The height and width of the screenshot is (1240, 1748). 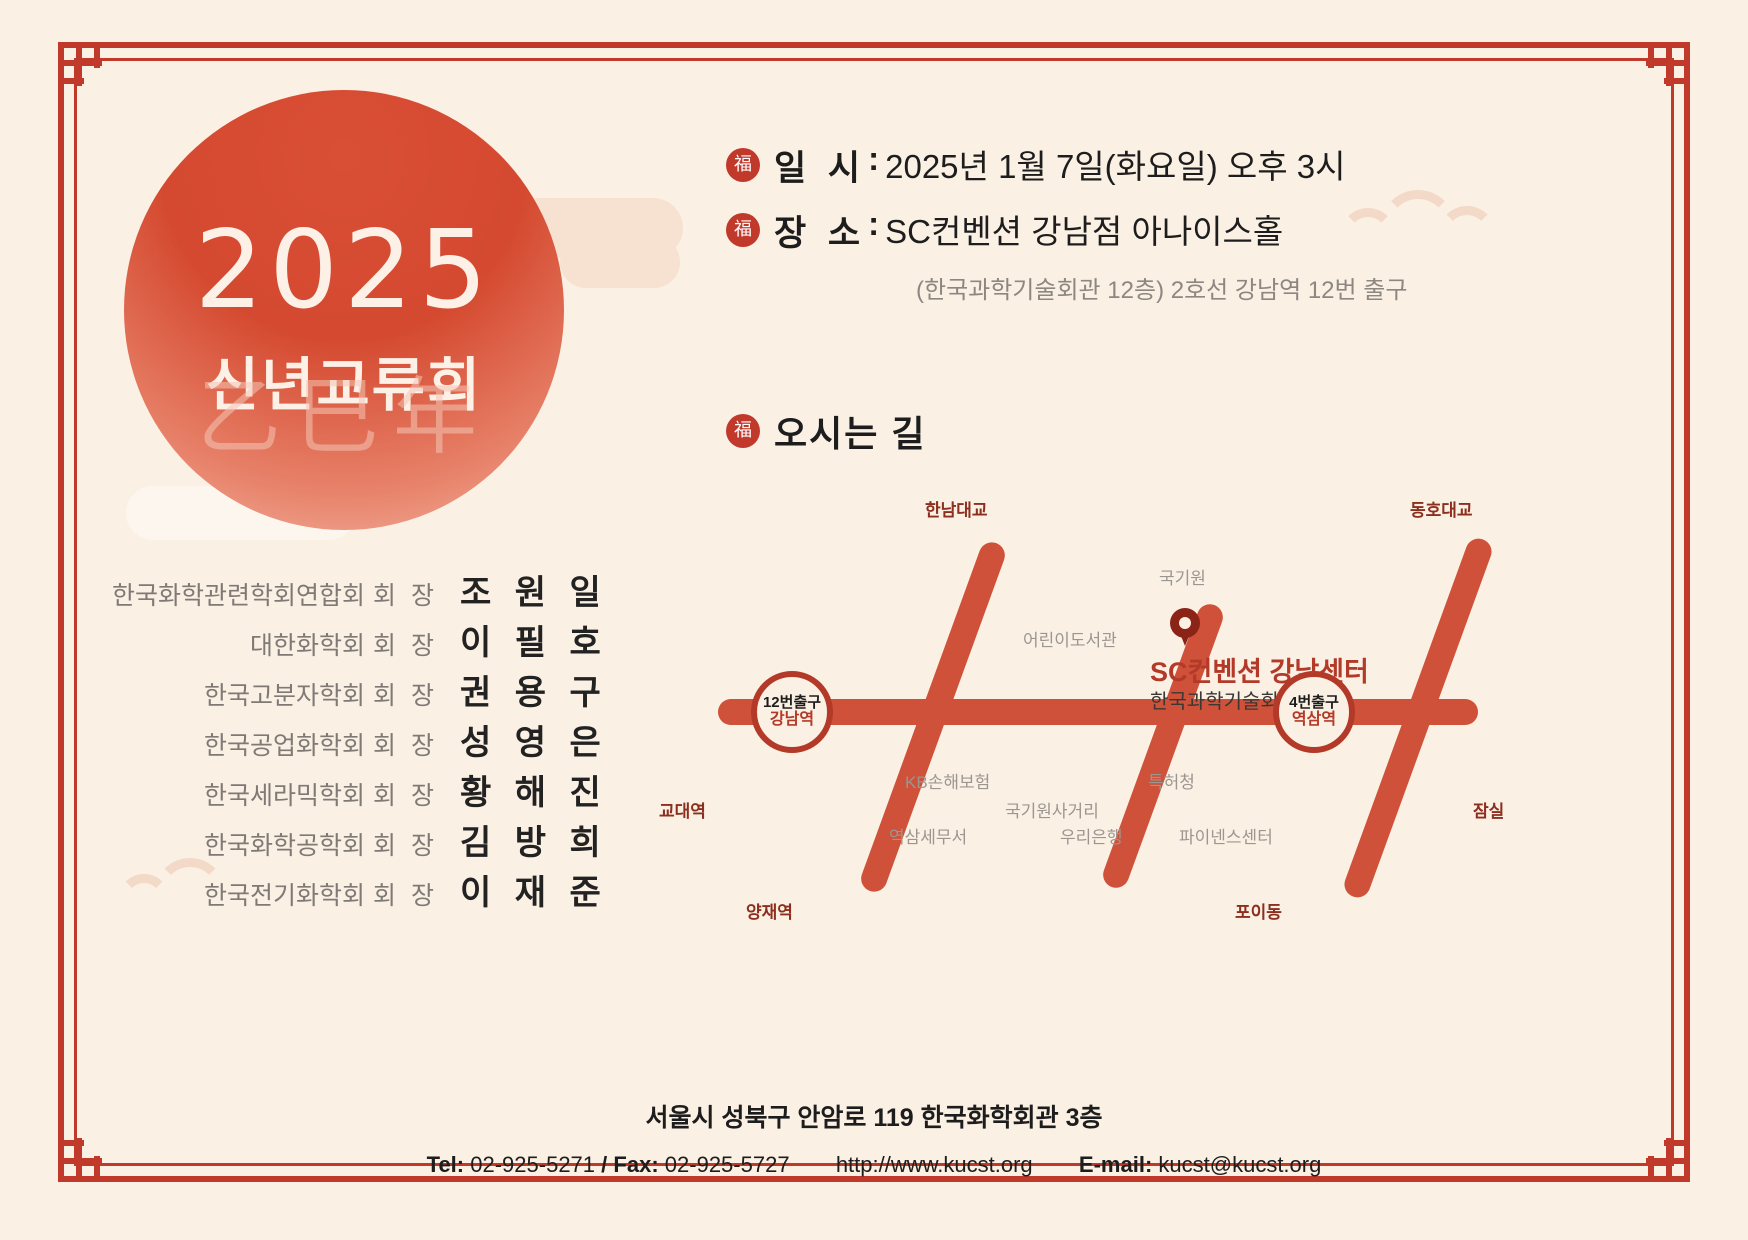 I want to click on event-place-row: 福 장 소 : SC컨벤션 강남점 아나이스홀, so click(x=1176, y=230).